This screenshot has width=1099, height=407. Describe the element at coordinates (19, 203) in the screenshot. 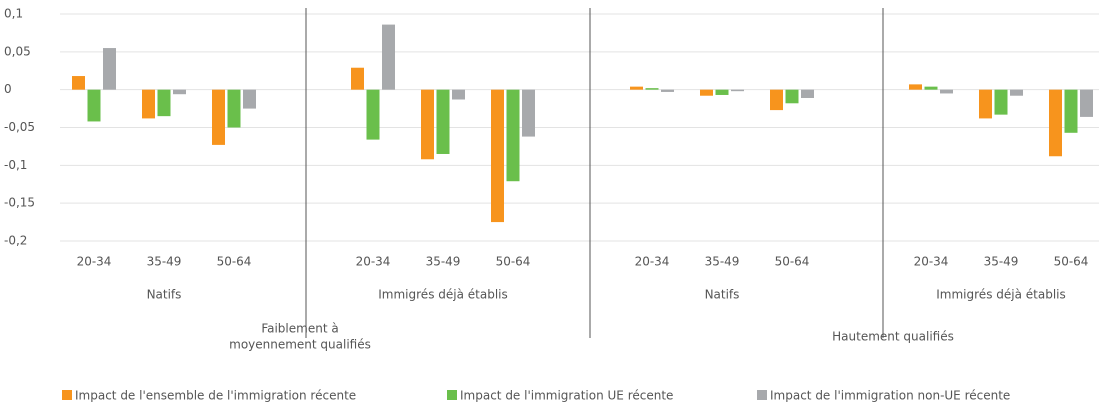

I see `y-tick-label: -0,15` at that location.